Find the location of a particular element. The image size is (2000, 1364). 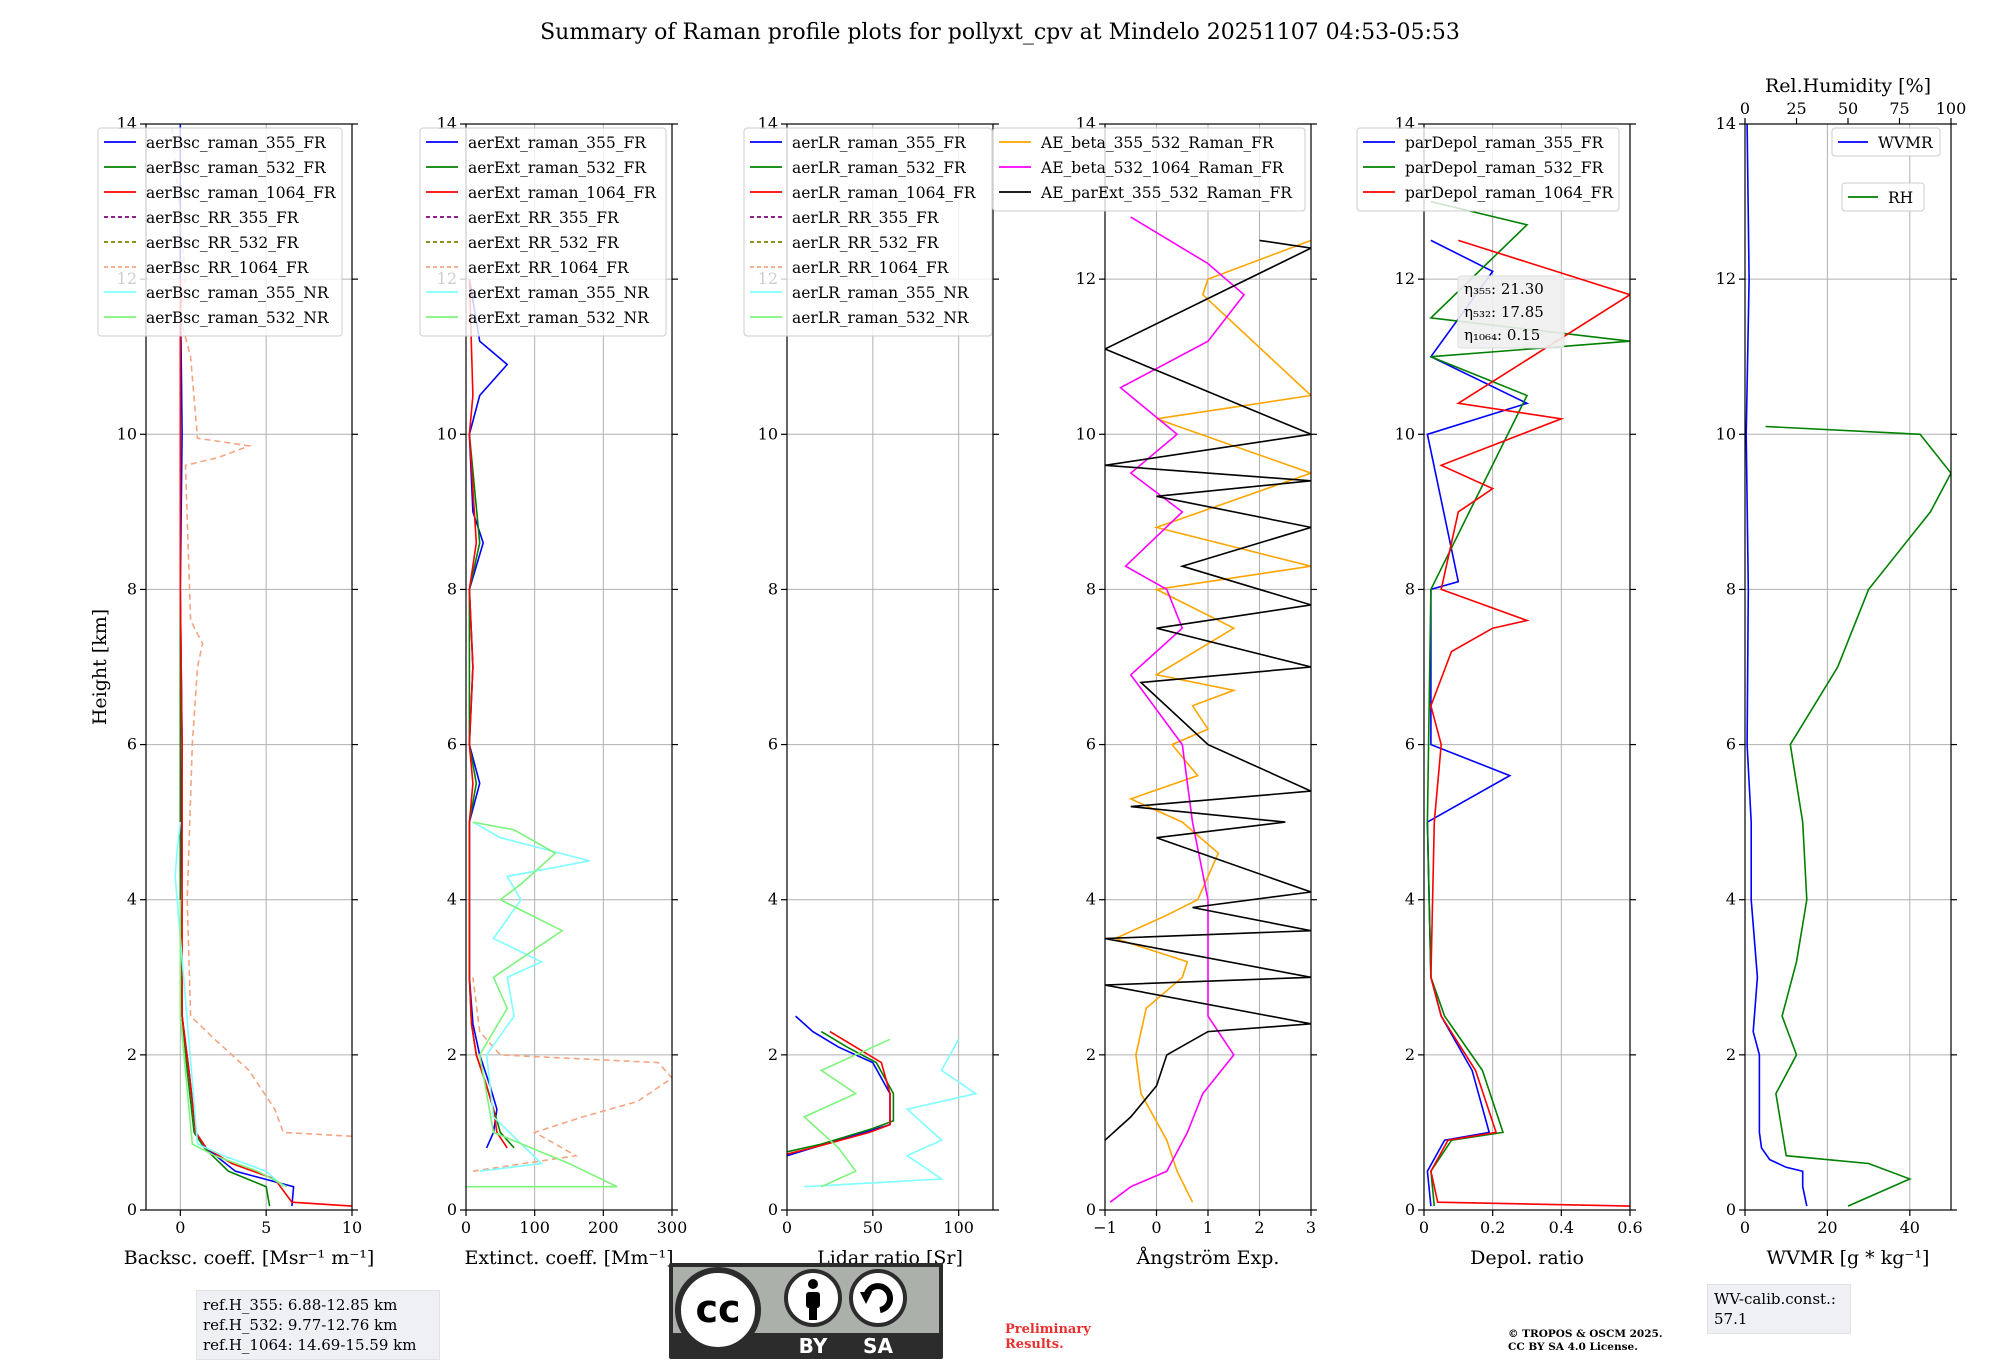

series-line-aerExt_raman_1064_FR is located at coordinates (488, 714).